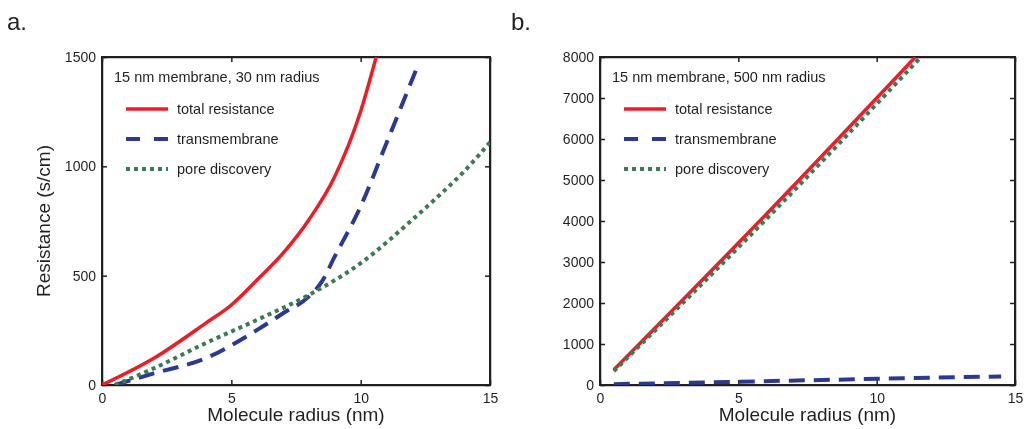  Describe the element at coordinates (521, 21) in the screenshot. I see `text: b.` at that location.